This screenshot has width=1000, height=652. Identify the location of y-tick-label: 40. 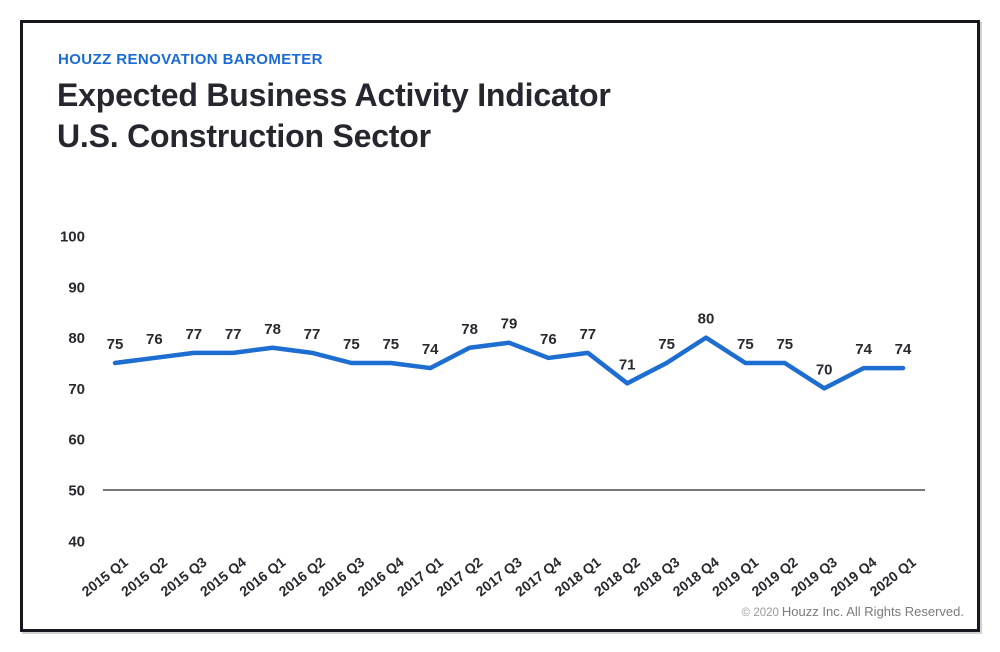
(76, 541).